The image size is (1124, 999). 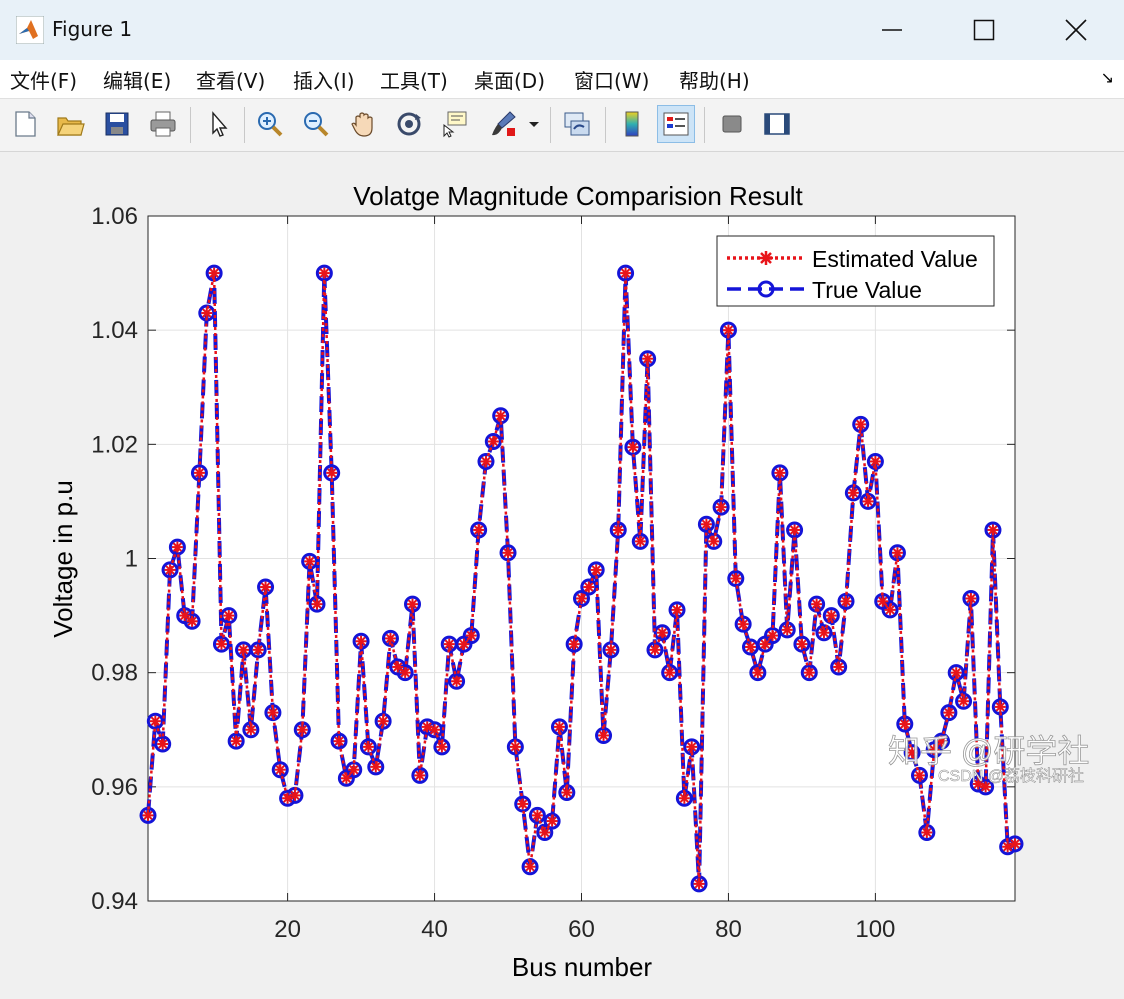 What do you see at coordinates (1076, 30) in the screenshot?
I see `close-button` at bounding box center [1076, 30].